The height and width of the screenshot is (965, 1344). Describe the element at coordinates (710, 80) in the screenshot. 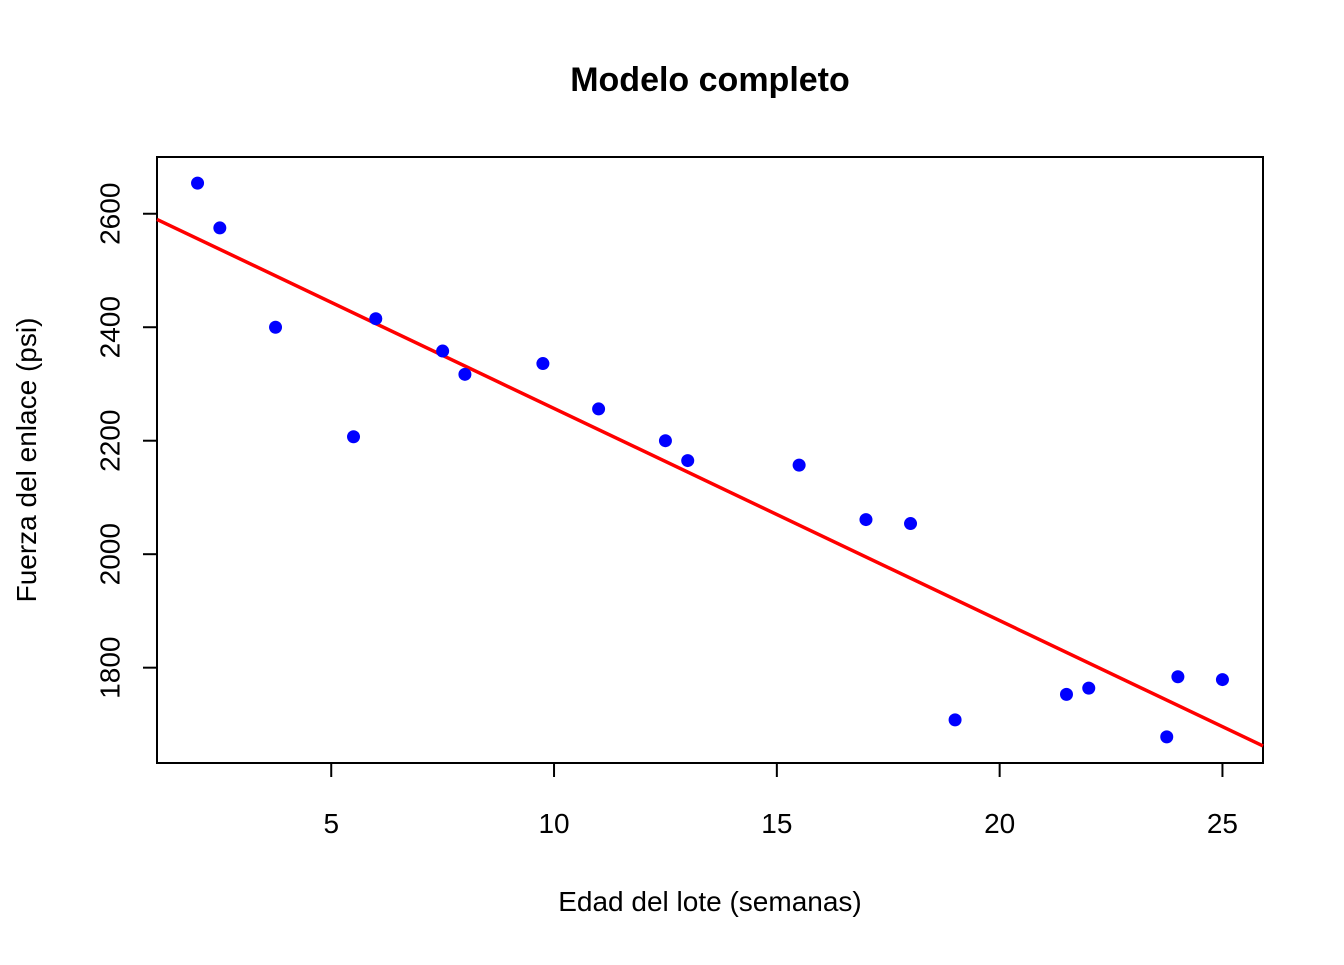

I see `chart-title: Modelo completo` at that location.